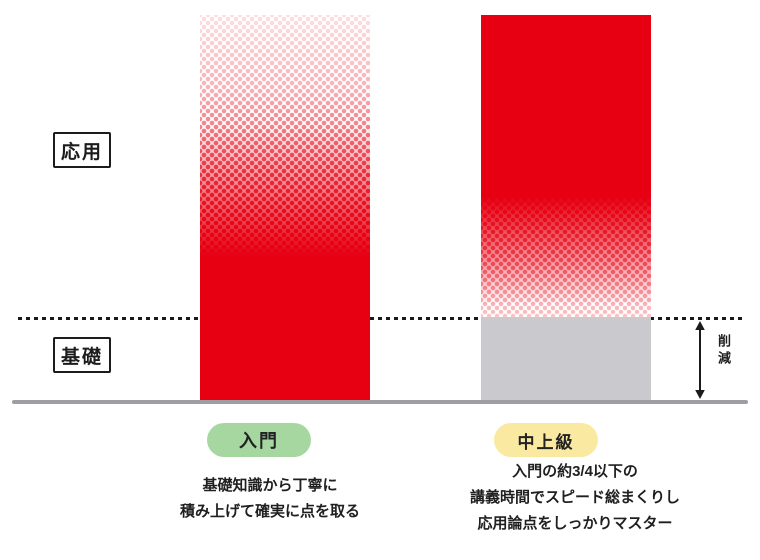  Describe the element at coordinates (285, 135) in the screenshot. I see `bar-beginner-halftone-fade-top` at that location.